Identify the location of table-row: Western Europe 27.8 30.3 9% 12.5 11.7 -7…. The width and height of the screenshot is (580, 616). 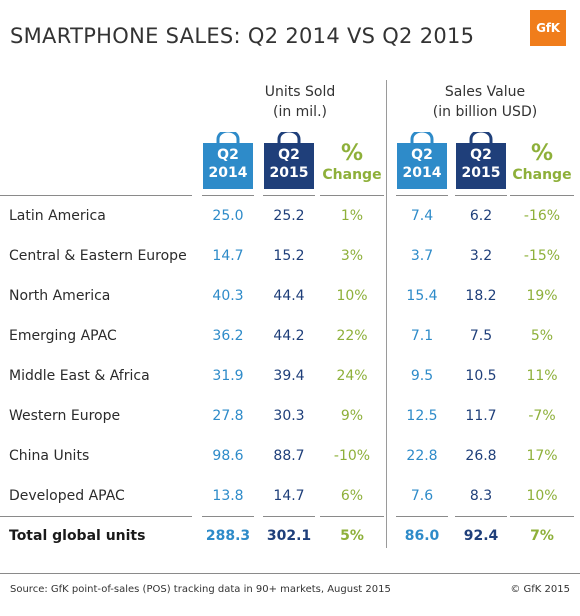
(290, 416).